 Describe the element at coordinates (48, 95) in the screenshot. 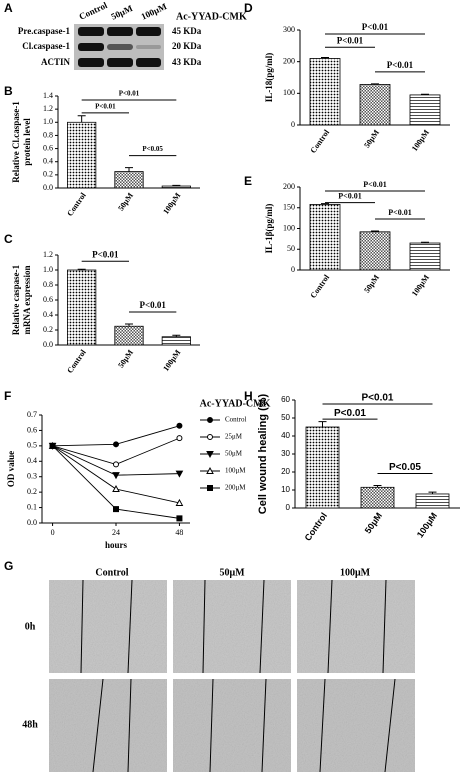

I see `y-tick-label: 1.4` at that location.